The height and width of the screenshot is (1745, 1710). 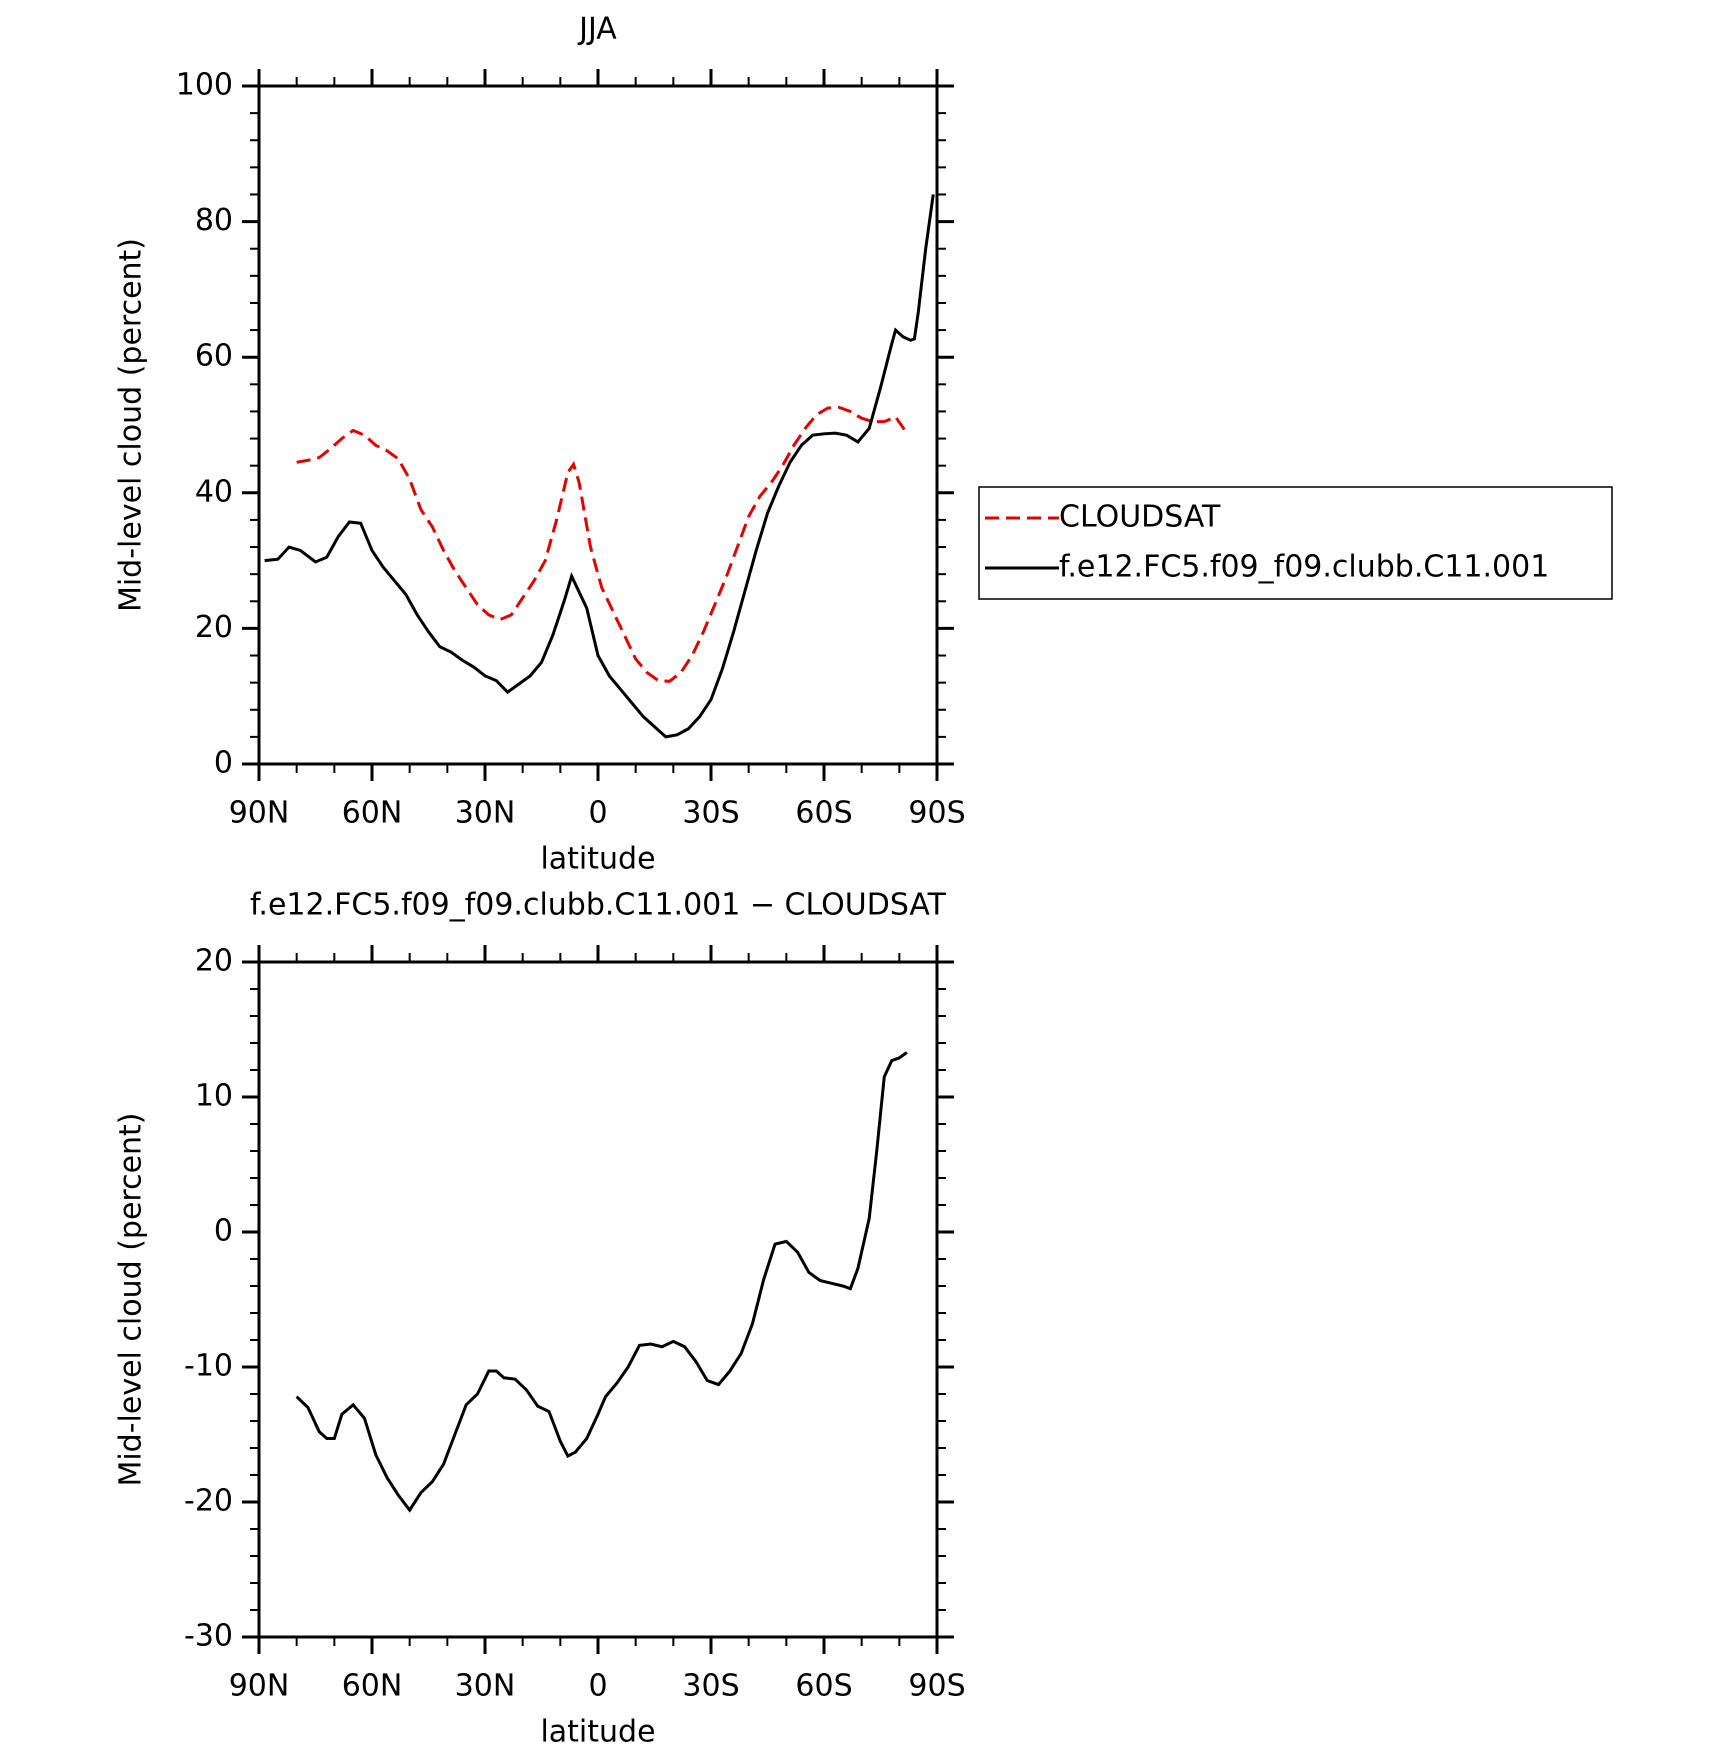 What do you see at coordinates (214, 220) in the screenshot?
I see `y-tick-label: 80` at bounding box center [214, 220].